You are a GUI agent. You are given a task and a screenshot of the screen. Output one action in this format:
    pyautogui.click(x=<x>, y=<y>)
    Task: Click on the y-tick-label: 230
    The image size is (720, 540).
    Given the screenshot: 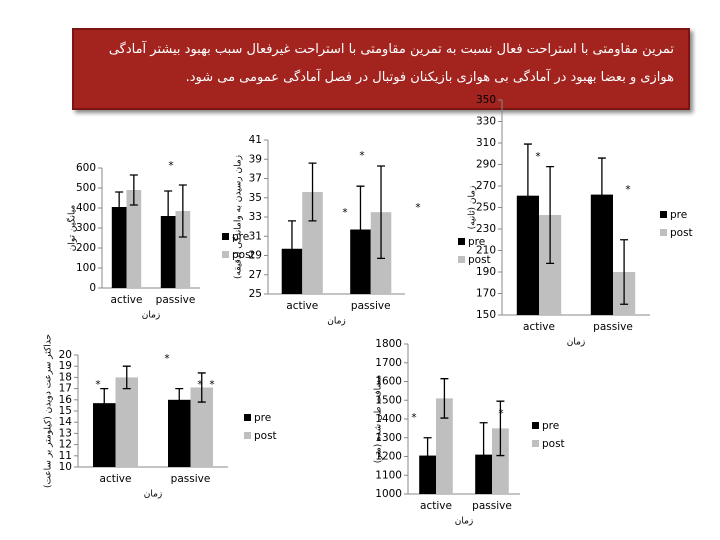 What is the action you would take?
    pyautogui.click(x=486, y=229)
    